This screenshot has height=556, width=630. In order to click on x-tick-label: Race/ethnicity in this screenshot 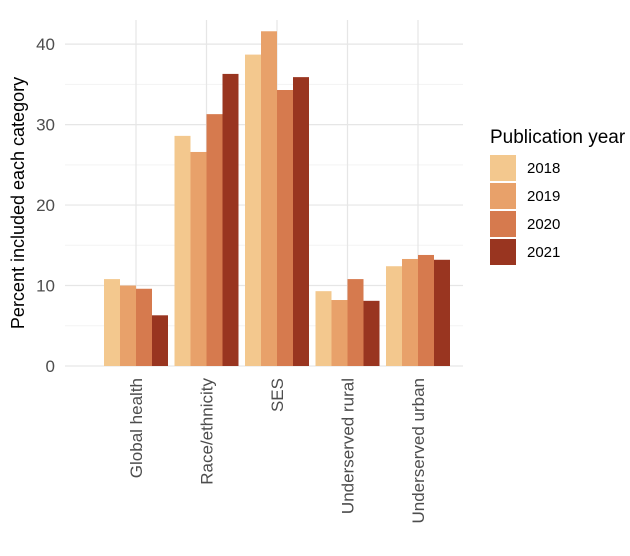, I will do `click(207, 431)`.